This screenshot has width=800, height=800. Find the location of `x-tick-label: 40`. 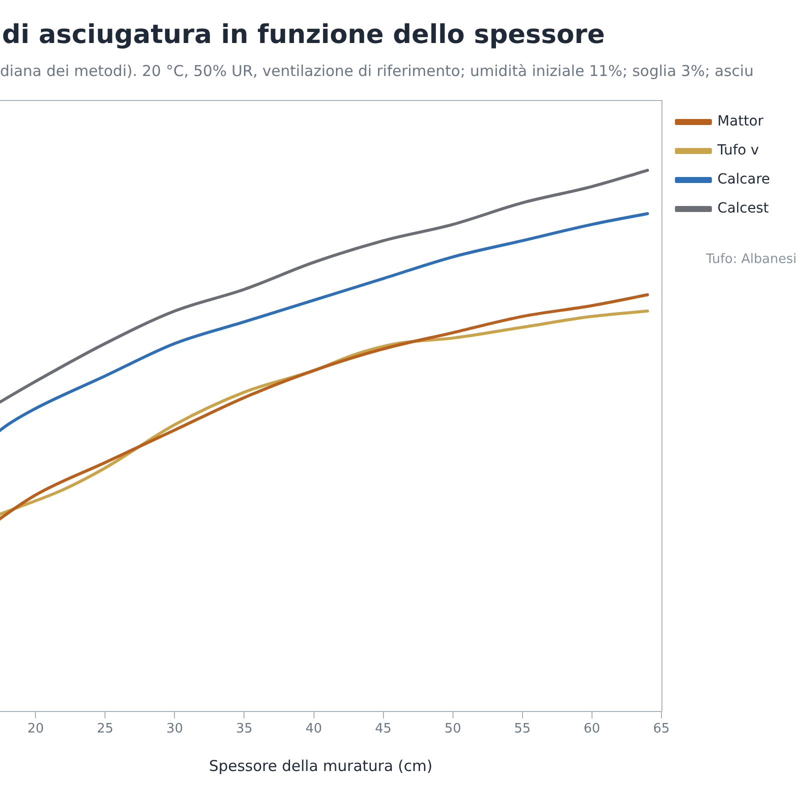

x-tick-label: 40 is located at coordinates (313, 729).